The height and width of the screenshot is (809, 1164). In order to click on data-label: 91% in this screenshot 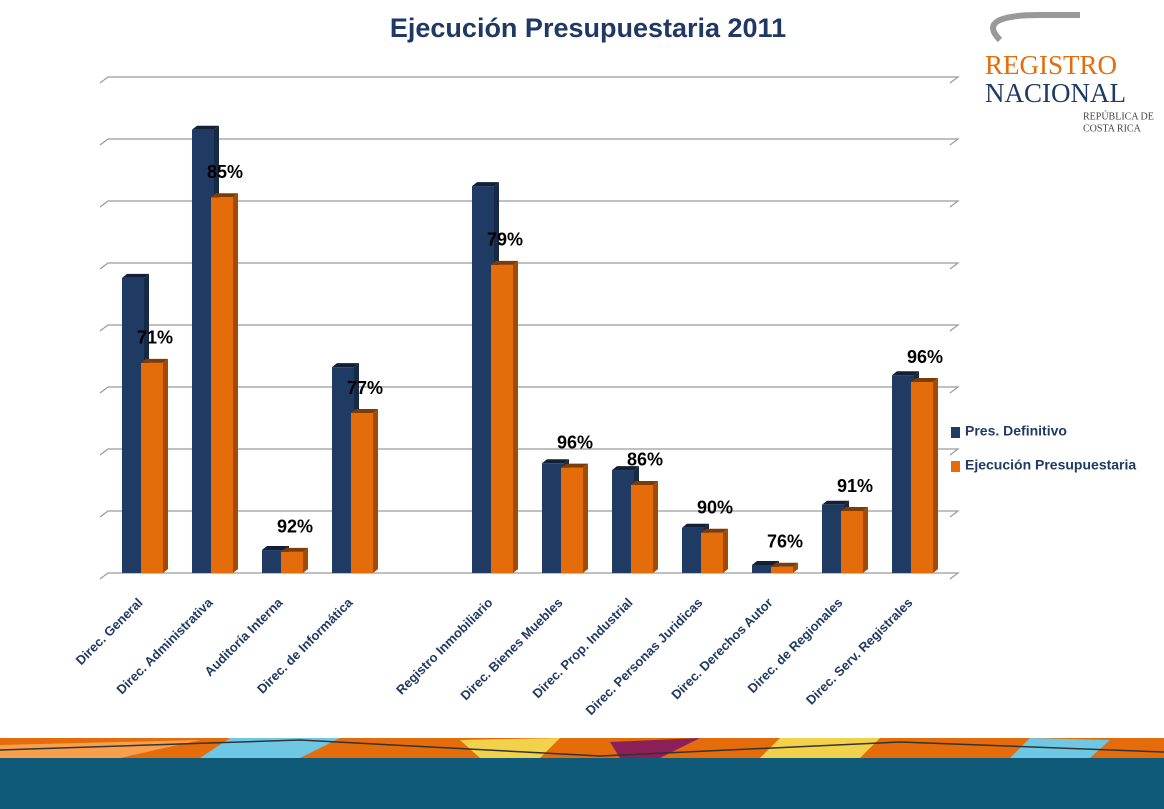, I will do `click(855, 486)`.